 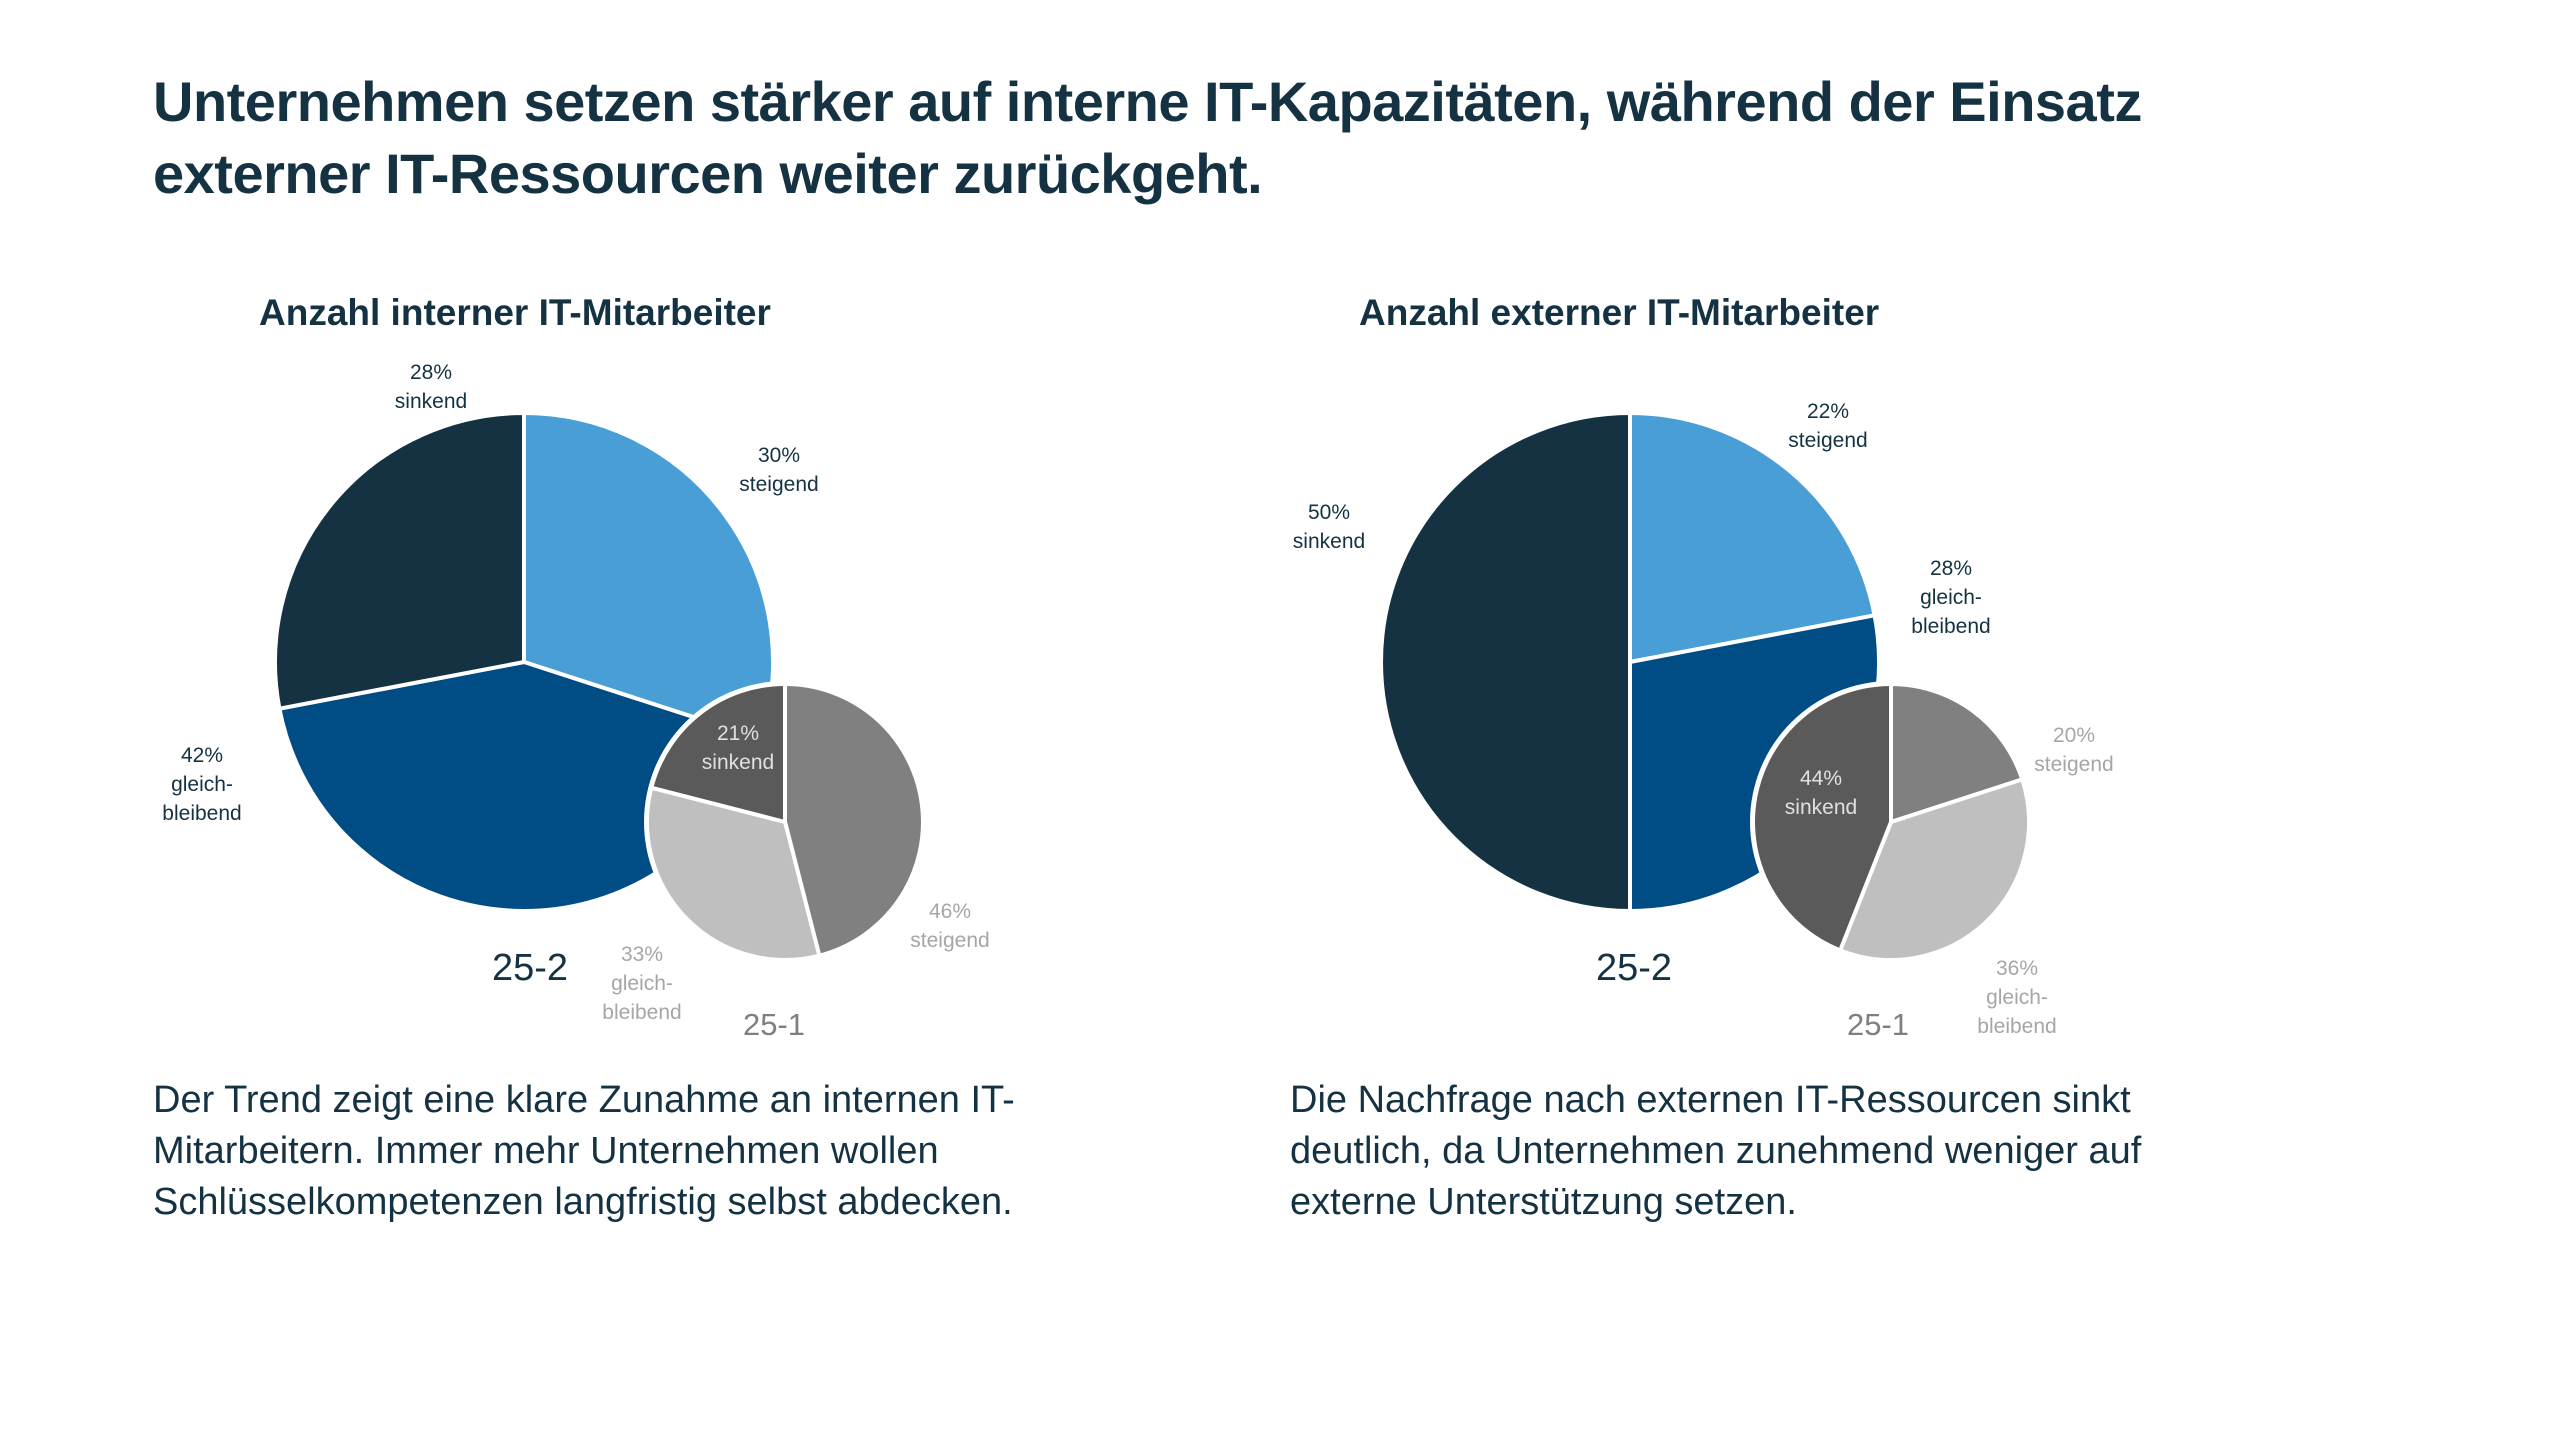 What do you see at coordinates (2016, 997) in the screenshot?
I see `data-label-gleichbleibend: 36% gleich-bleibend` at bounding box center [2016, 997].